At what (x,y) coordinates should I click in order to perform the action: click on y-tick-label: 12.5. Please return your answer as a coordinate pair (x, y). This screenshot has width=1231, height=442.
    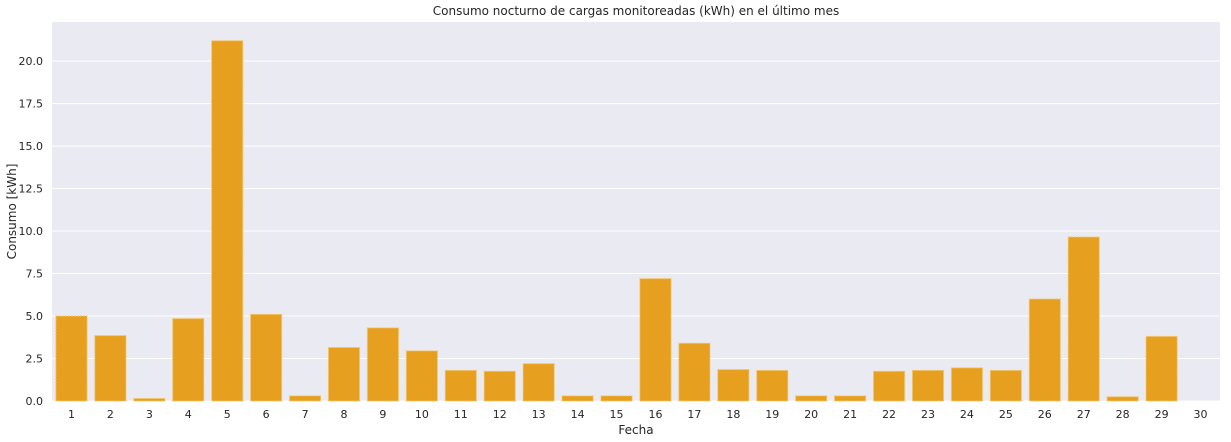
    Looking at the image, I should click on (31, 189).